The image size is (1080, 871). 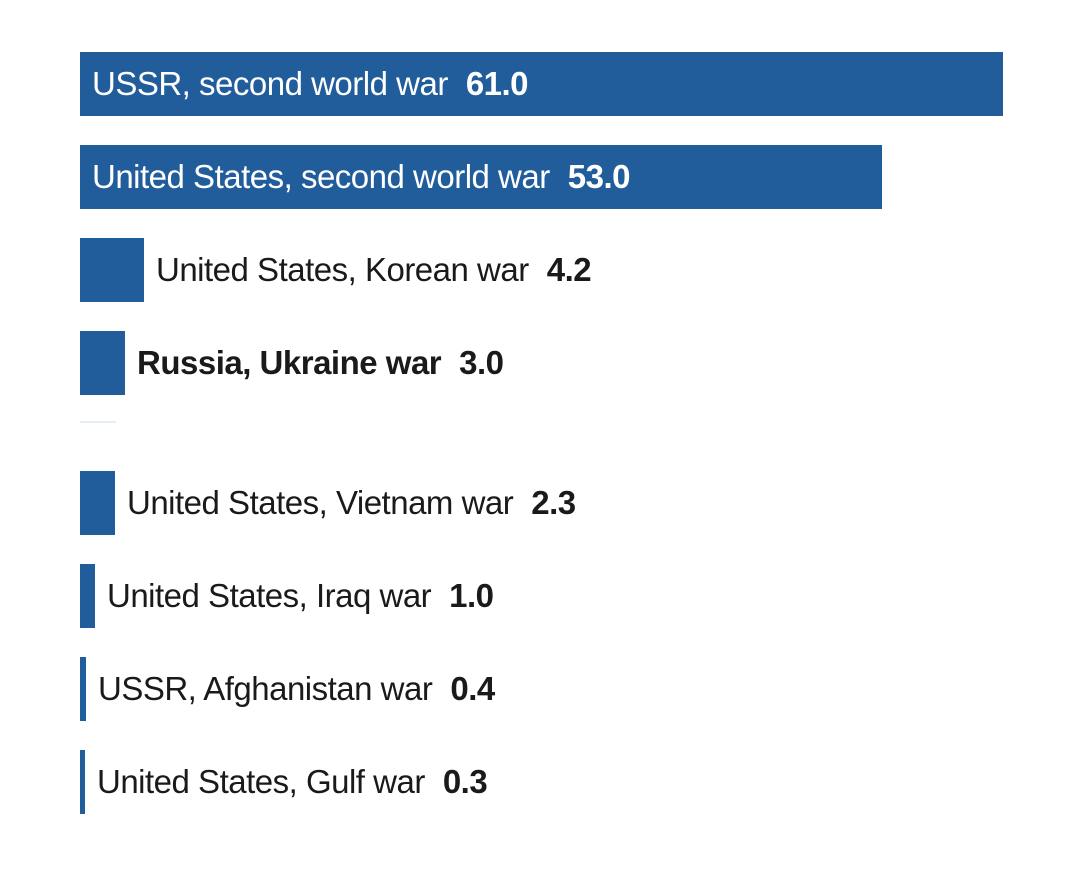 What do you see at coordinates (465, 781) in the screenshot?
I see `value-label: 0.3` at bounding box center [465, 781].